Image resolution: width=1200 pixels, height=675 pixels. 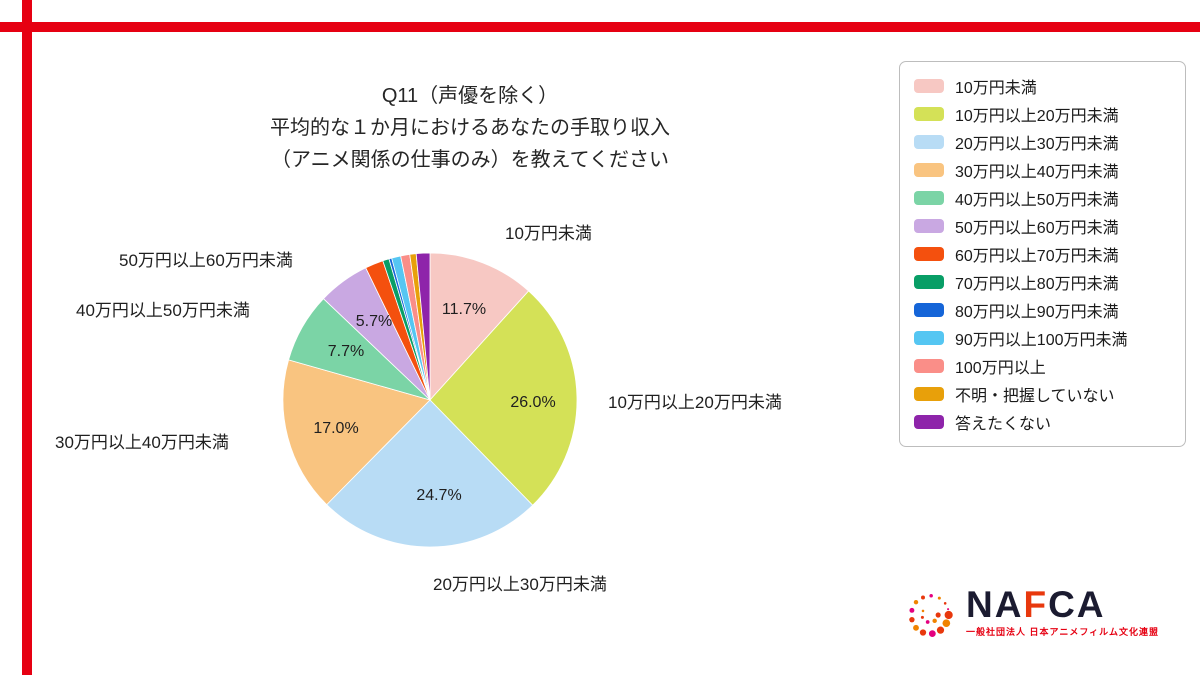 I want to click on legend-item: 60万円以上70万円未満, so click(x=1042, y=254).